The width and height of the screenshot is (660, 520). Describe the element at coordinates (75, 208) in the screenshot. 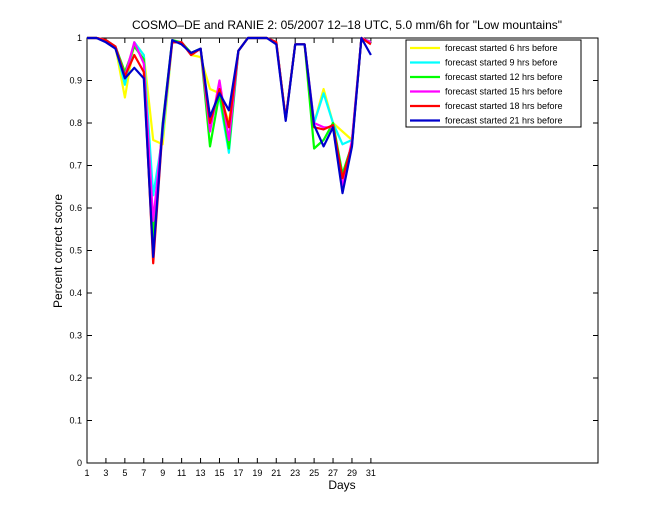

I see `y-tick-label: 0.6` at that location.